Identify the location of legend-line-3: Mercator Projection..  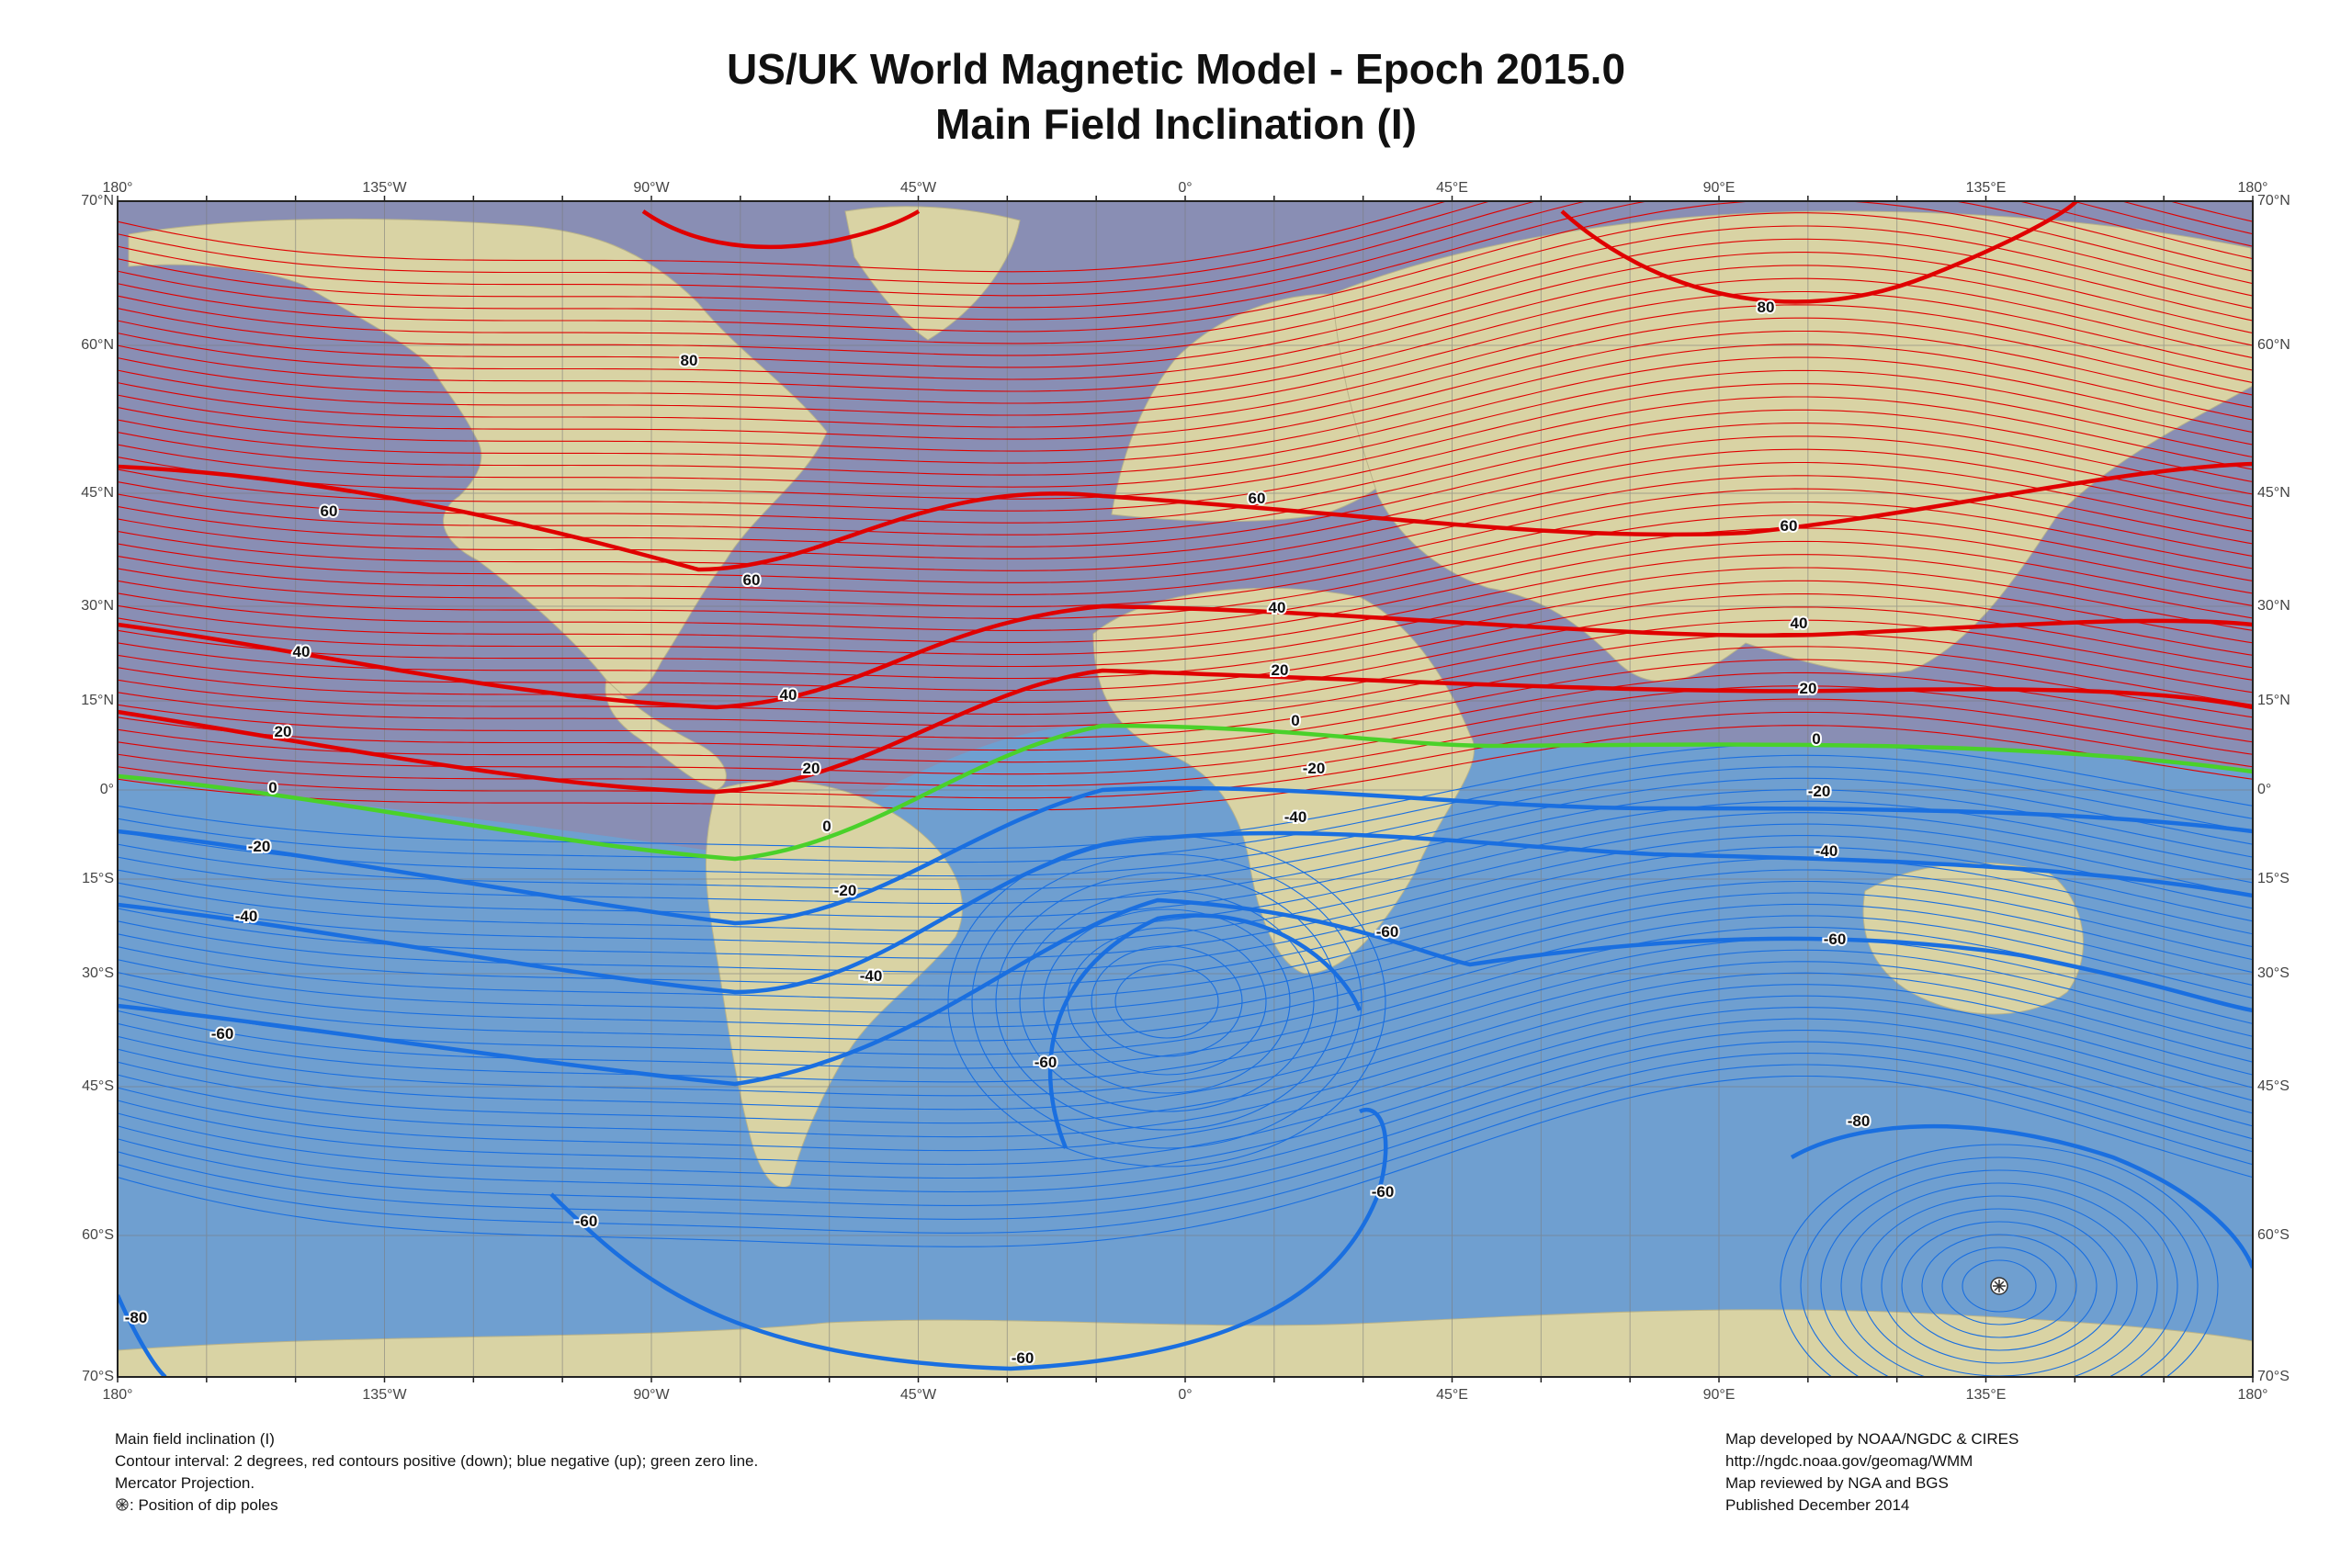
(185, 1483).